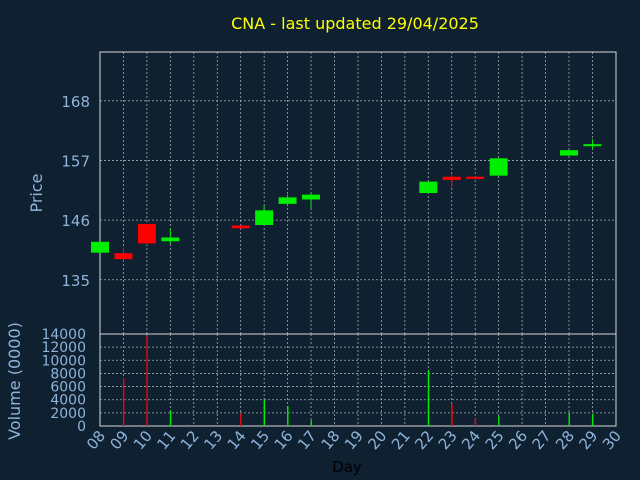 Image resolution: width=640 pixels, height=480 pixels. I want to click on x-tick-label: 27, so click(542, 440).